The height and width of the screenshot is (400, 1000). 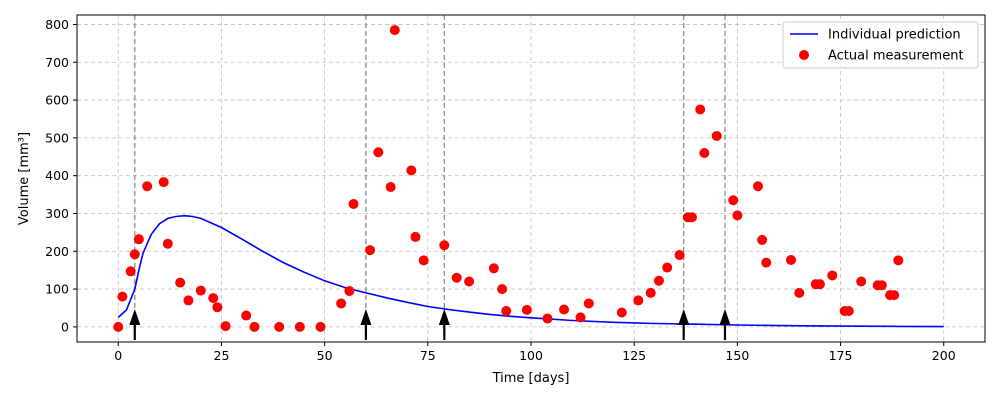 I want to click on legend-label-prediction: Individual prediction, so click(x=894, y=35).